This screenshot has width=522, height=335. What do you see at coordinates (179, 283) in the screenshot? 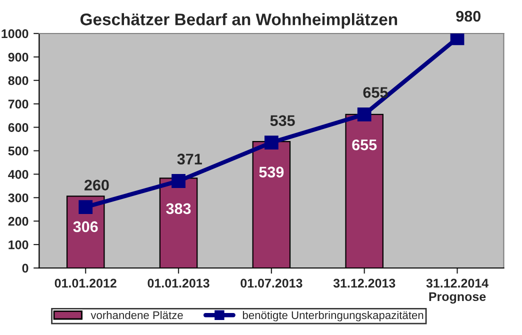
I see `x-tick-label: 01.01.2013` at bounding box center [179, 283].